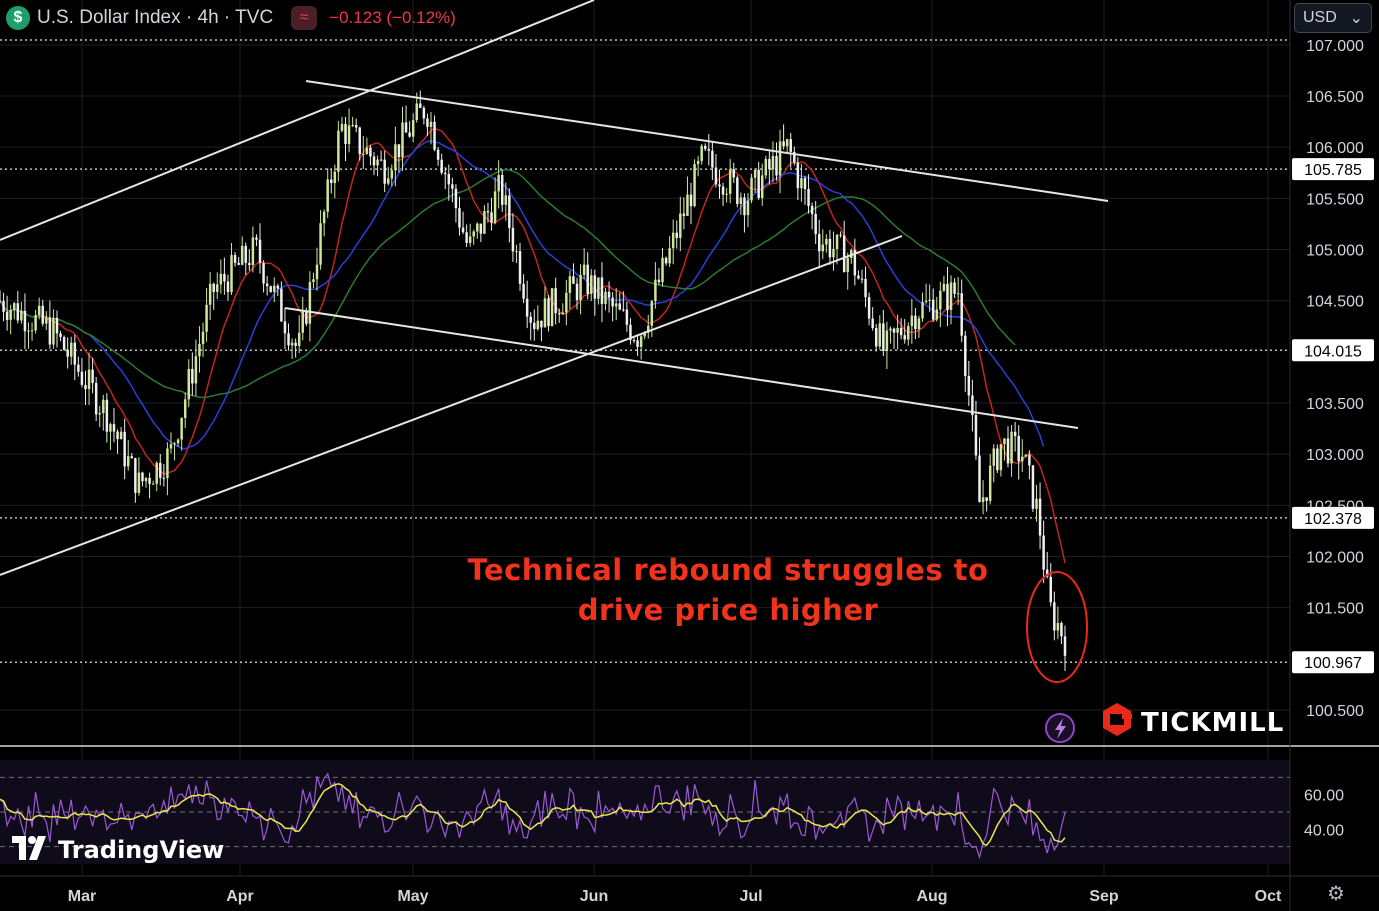  Describe the element at coordinates (1268, 896) in the screenshot. I see `x-tick-label: Oct` at that location.